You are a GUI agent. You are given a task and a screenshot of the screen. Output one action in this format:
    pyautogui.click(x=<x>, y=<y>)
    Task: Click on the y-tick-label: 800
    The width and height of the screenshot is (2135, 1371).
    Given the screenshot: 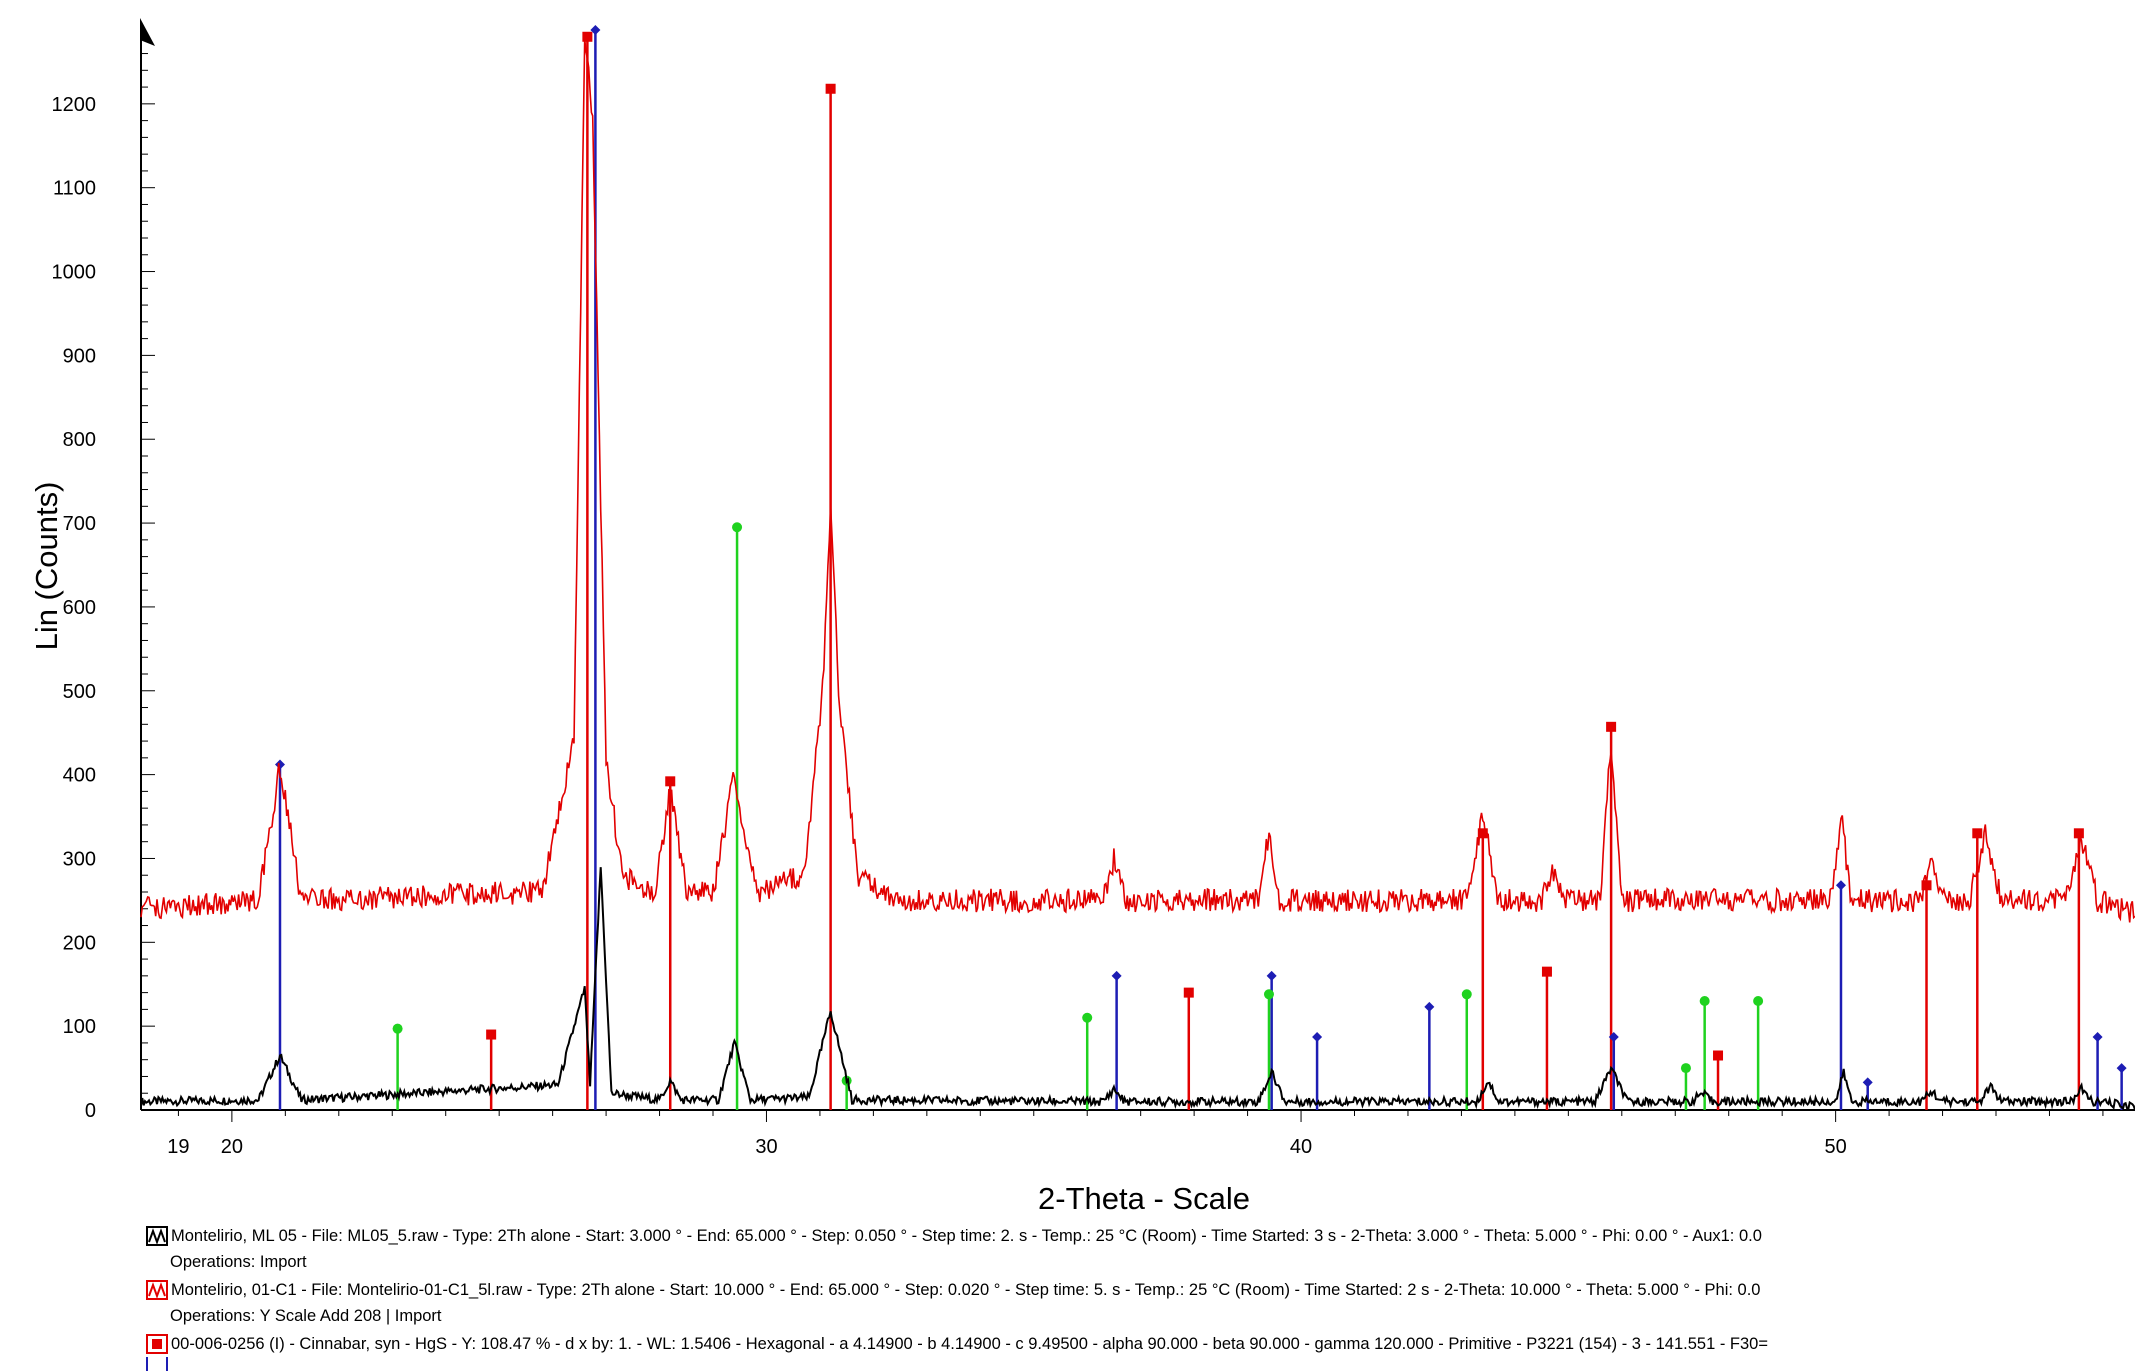 What is the action you would take?
    pyautogui.click(x=79, y=440)
    